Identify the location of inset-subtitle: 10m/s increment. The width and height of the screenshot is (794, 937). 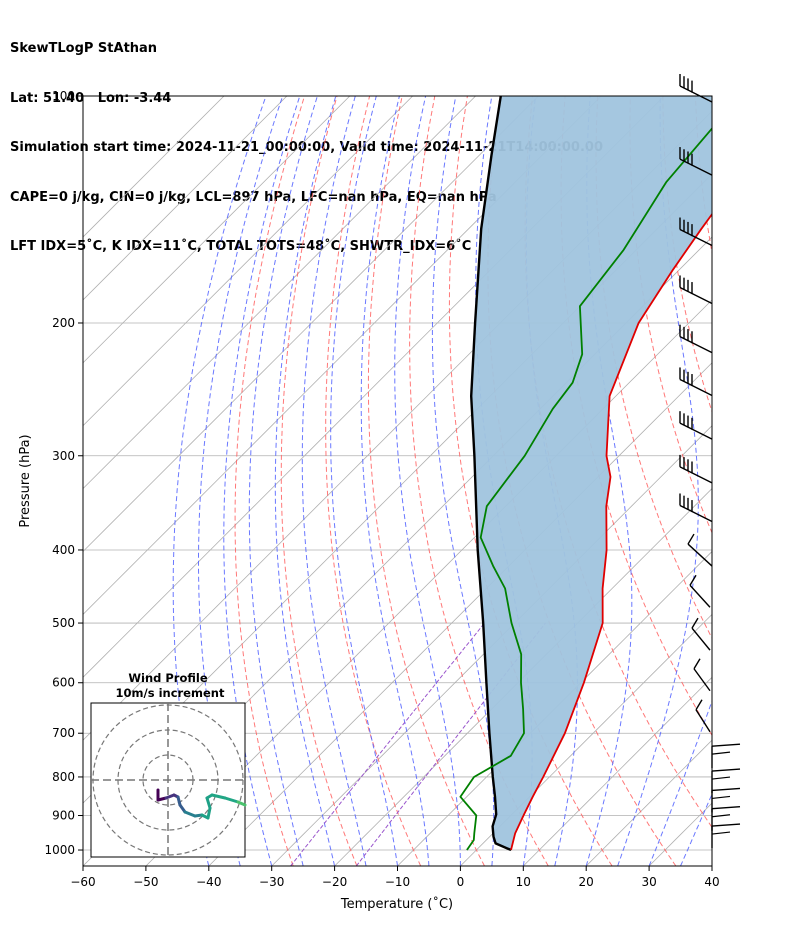
(170, 693).